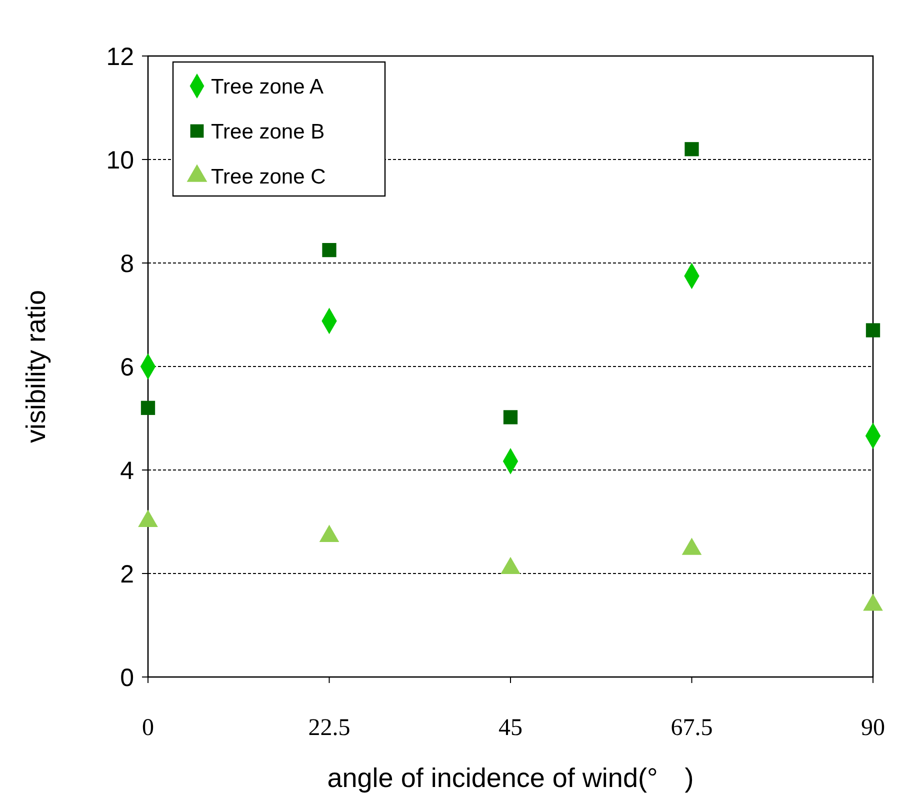 The image size is (909, 811). Describe the element at coordinates (329, 728) in the screenshot. I see `x-tick-label: 22.5` at that location.